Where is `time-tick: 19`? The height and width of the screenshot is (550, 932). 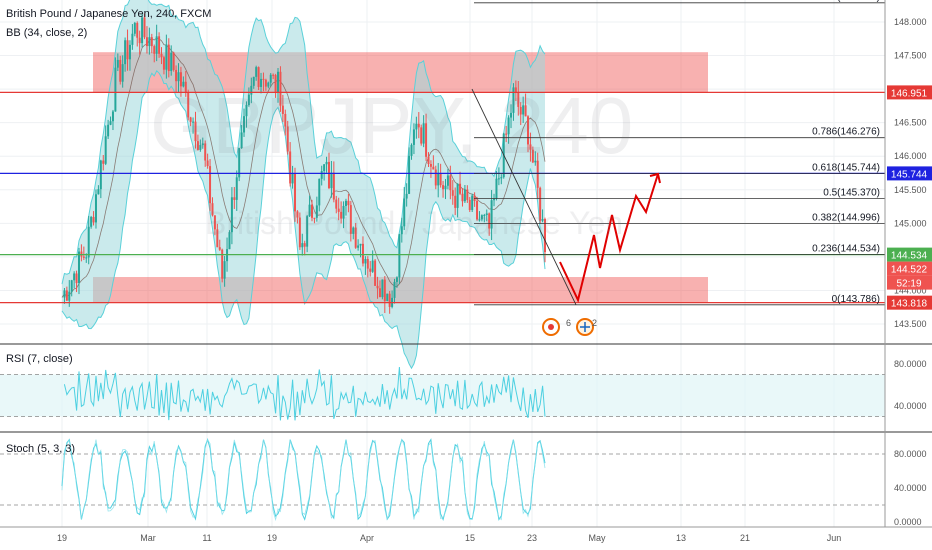 time-tick: 19 is located at coordinates (62, 538).